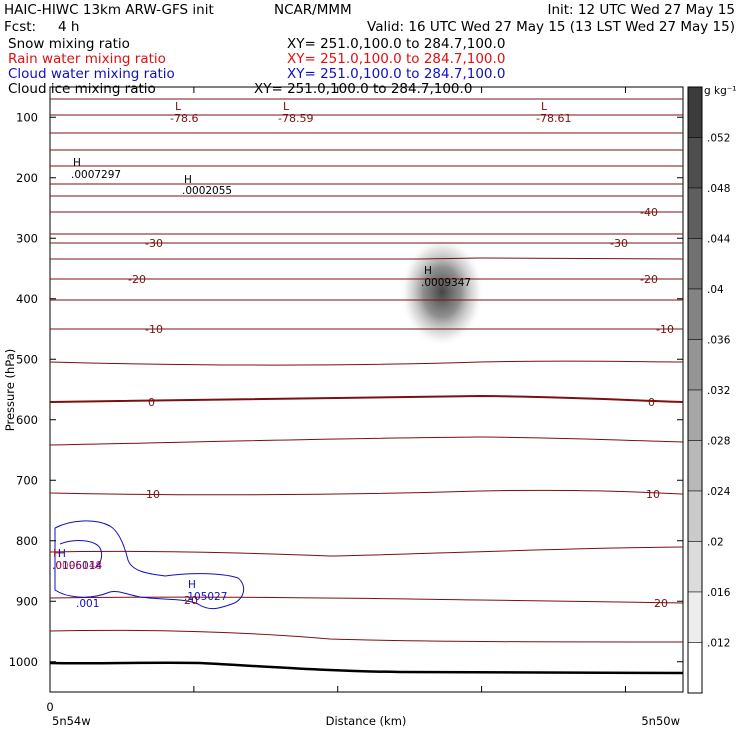  What do you see at coordinates (71, 721) in the screenshot?
I see `x-start-label: 5n54w` at bounding box center [71, 721].